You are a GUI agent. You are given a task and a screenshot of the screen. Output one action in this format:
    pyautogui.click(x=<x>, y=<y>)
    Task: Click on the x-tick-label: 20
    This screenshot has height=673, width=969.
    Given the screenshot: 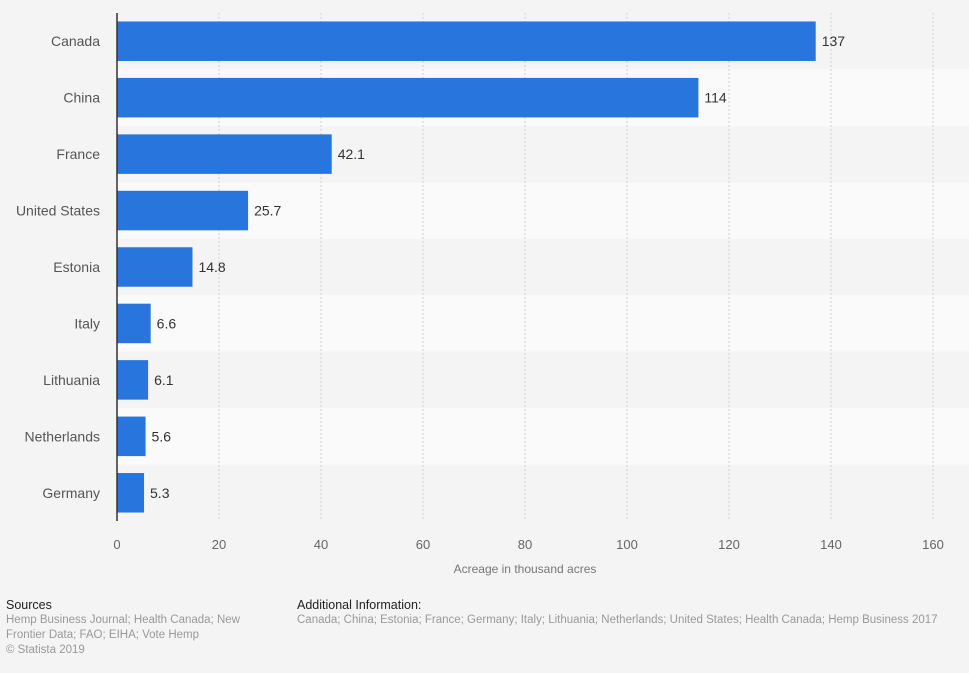 What is the action you would take?
    pyautogui.click(x=219, y=544)
    